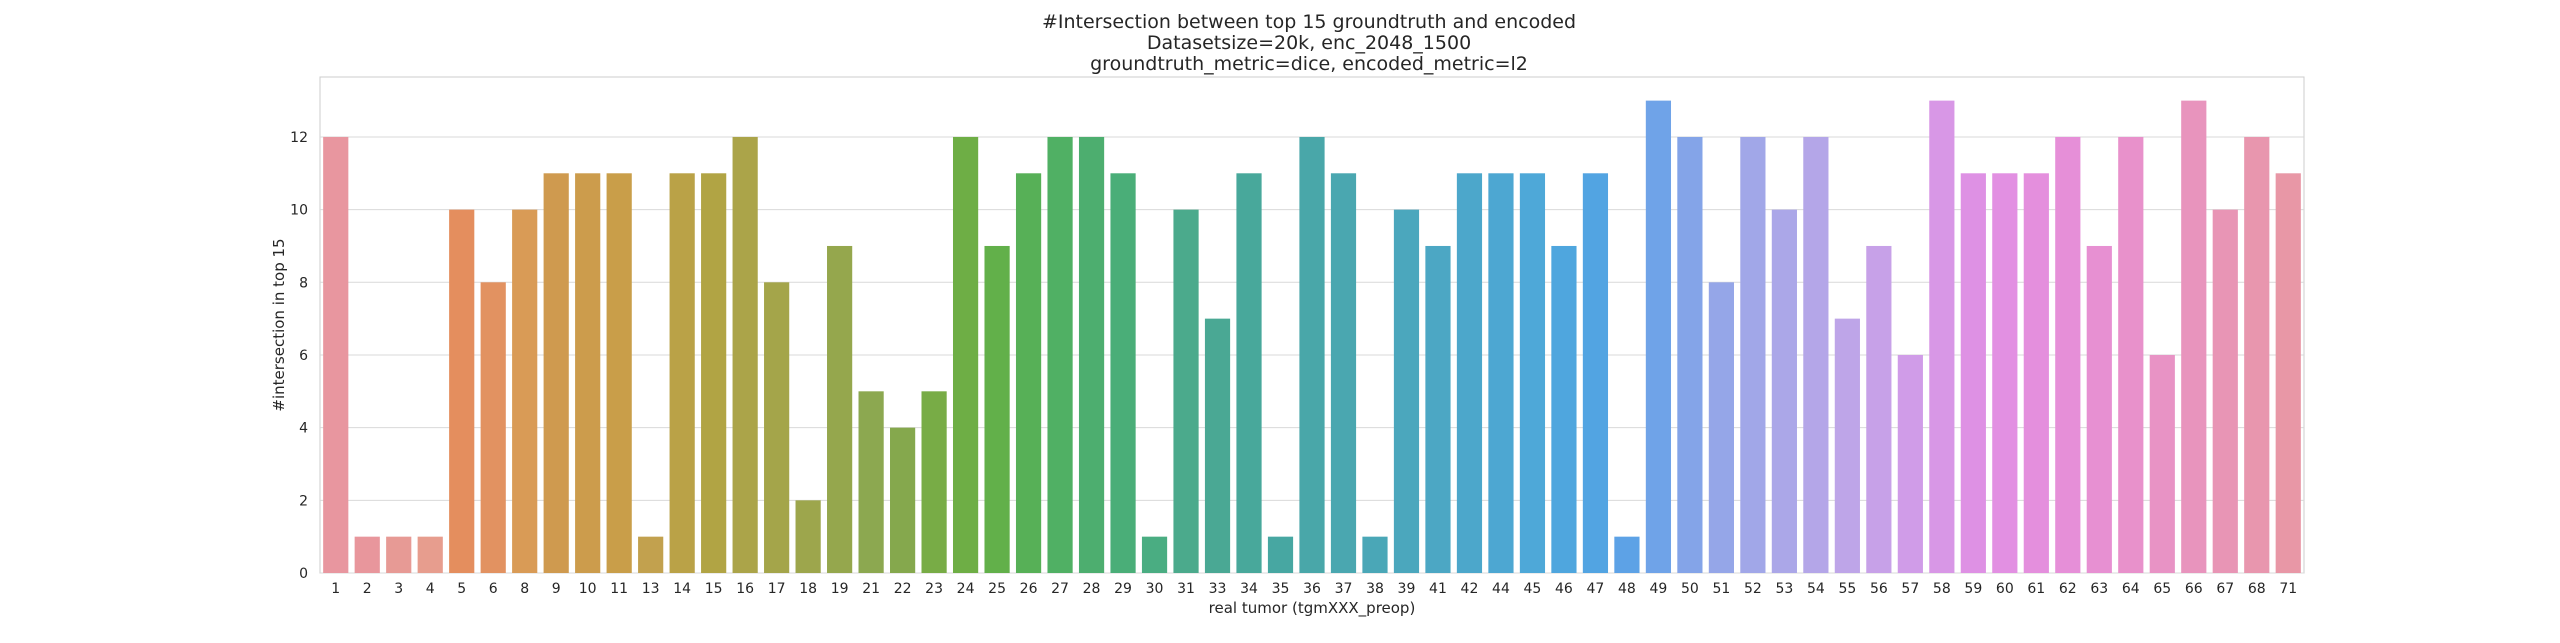 This screenshot has height=643, width=2560. Describe the element at coordinates (1847, 589) in the screenshot. I see `x-tick-label: 55` at that location.